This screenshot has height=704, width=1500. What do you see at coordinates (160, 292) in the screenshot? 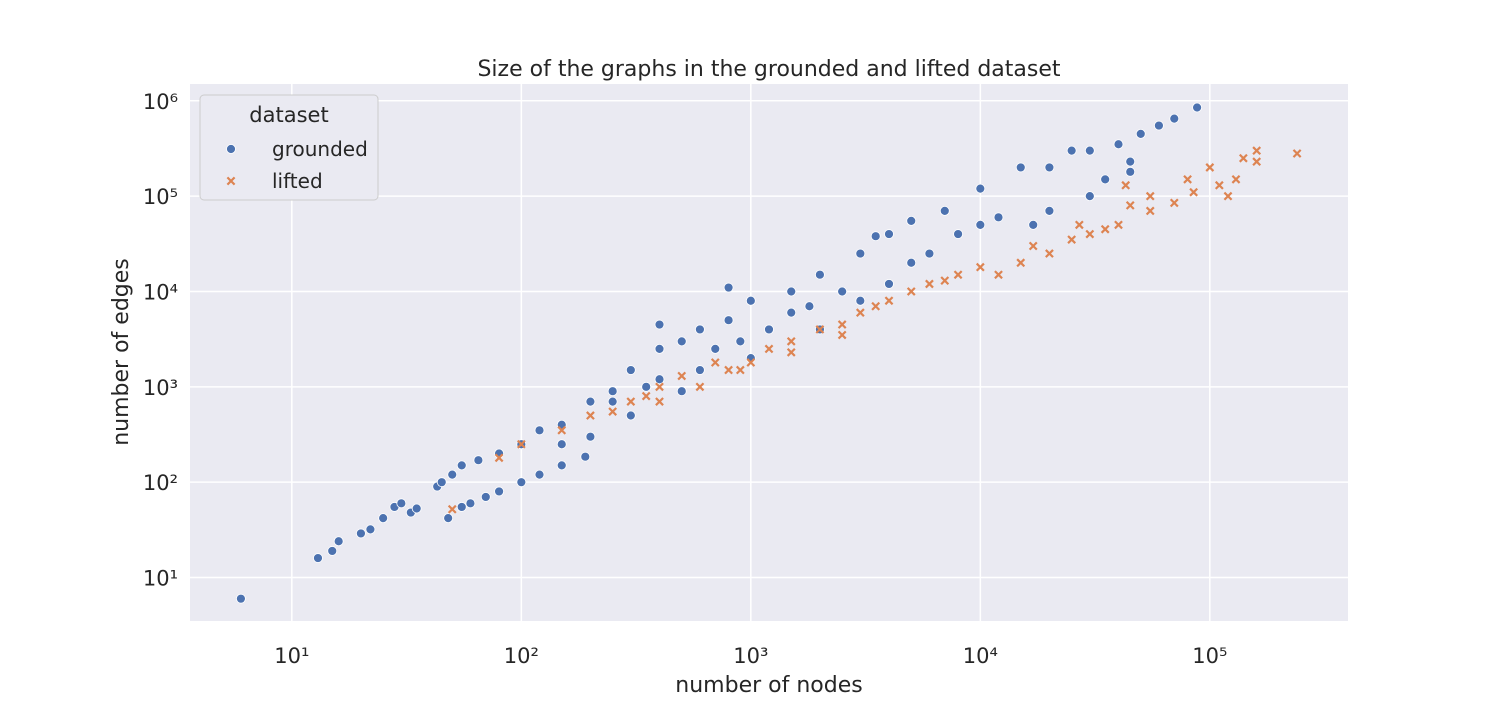
I see `y-tick-label: 10⁴` at bounding box center [160, 292].